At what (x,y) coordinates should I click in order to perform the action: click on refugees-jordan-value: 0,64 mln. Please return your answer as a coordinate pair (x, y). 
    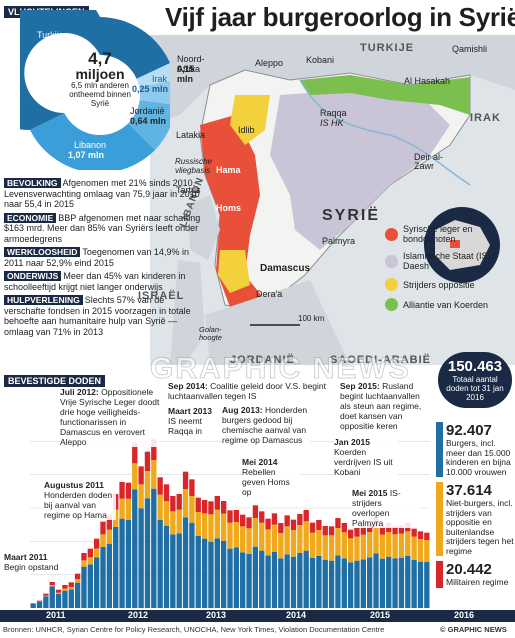
    Looking at the image, I should click on (148, 121).